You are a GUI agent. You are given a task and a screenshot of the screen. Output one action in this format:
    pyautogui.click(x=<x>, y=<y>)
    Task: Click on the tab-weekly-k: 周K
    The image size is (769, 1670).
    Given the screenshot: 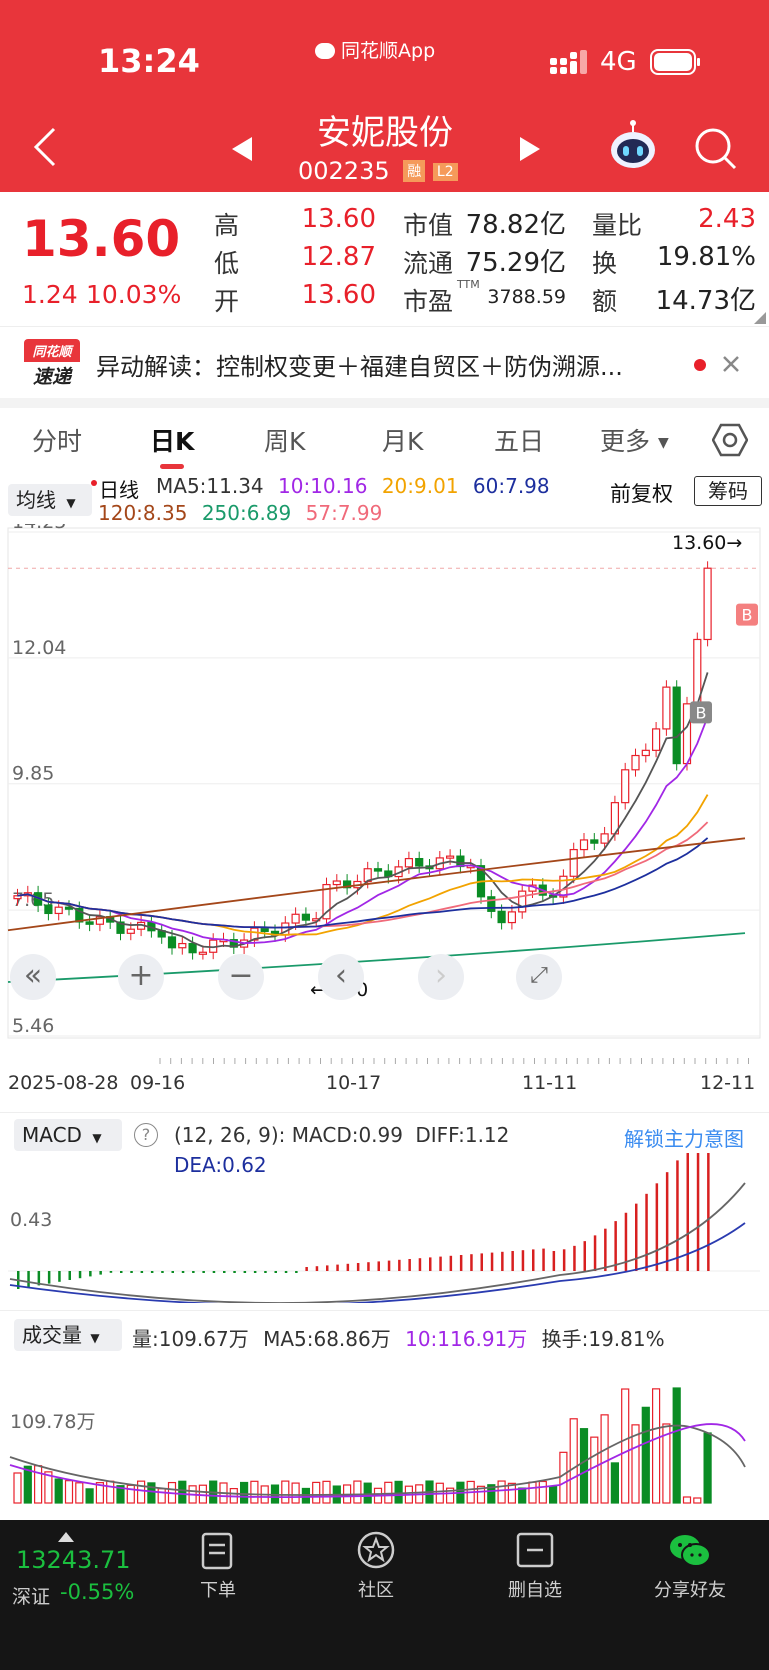 What is the action you would take?
    pyautogui.click(x=285, y=441)
    